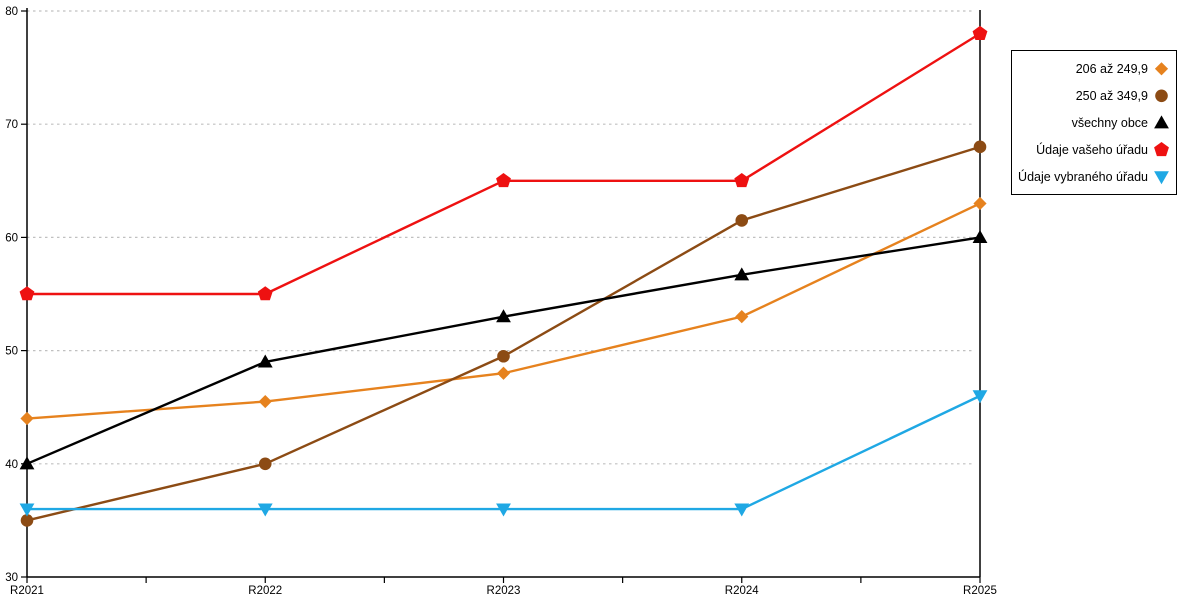  I want to click on legend-item-250-az-349: 250 až 349,9, so click(1094, 95).